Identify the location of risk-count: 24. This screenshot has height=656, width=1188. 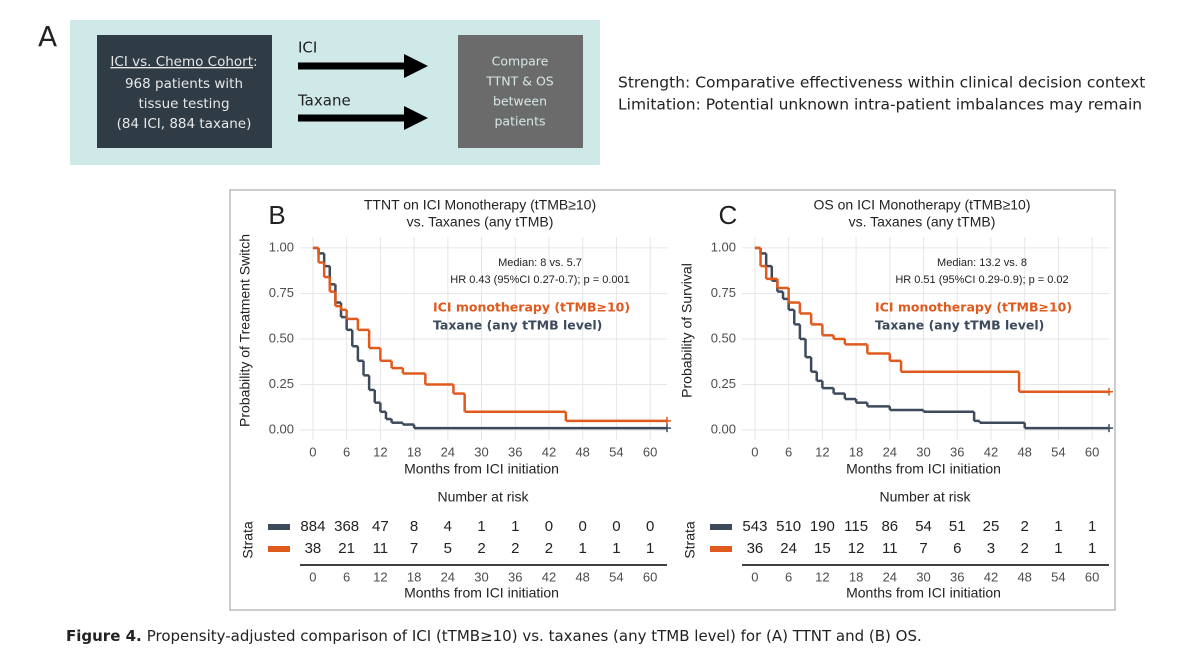
(788, 548).